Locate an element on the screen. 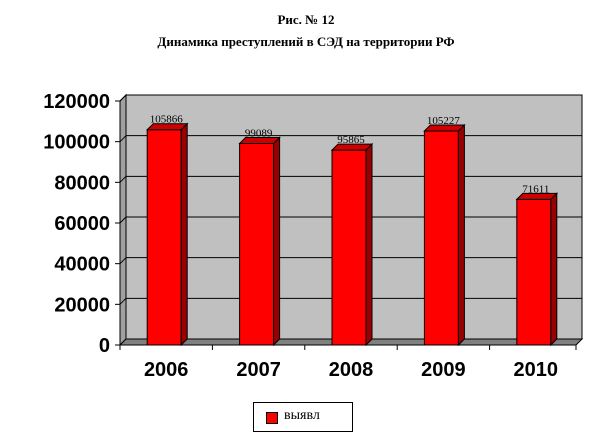 Image resolution: width=612 pixels, height=444 pixels. y-tick-label: 20000 is located at coordinates (82, 305).